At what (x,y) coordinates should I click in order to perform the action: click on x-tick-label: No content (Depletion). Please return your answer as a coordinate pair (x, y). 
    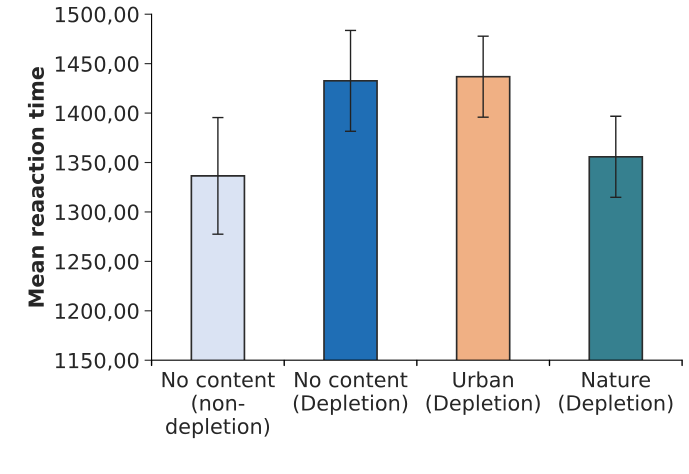
    Looking at the image, I should click on (351, 393).